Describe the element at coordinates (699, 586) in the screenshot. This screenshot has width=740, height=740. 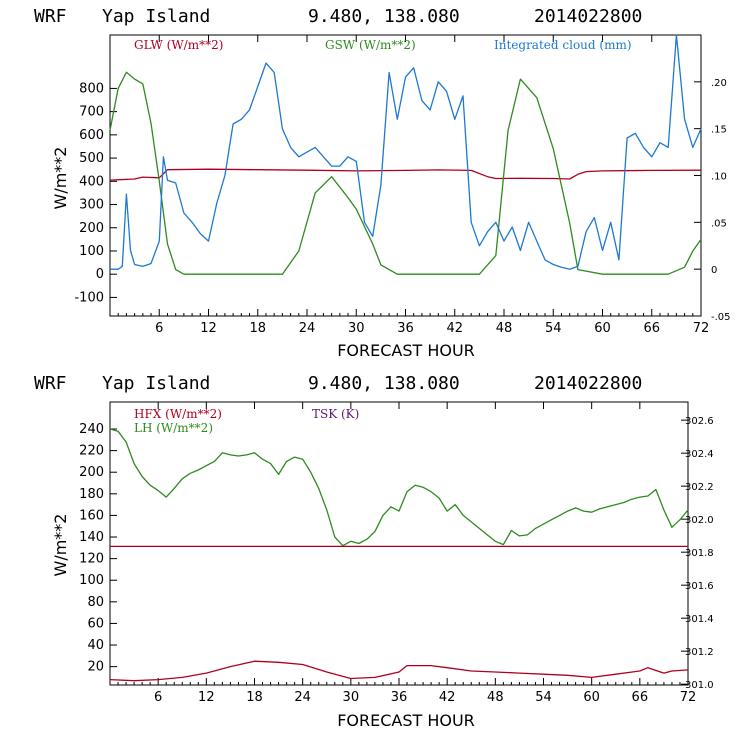
I see `y2-tick-label: 301.6` at that location.